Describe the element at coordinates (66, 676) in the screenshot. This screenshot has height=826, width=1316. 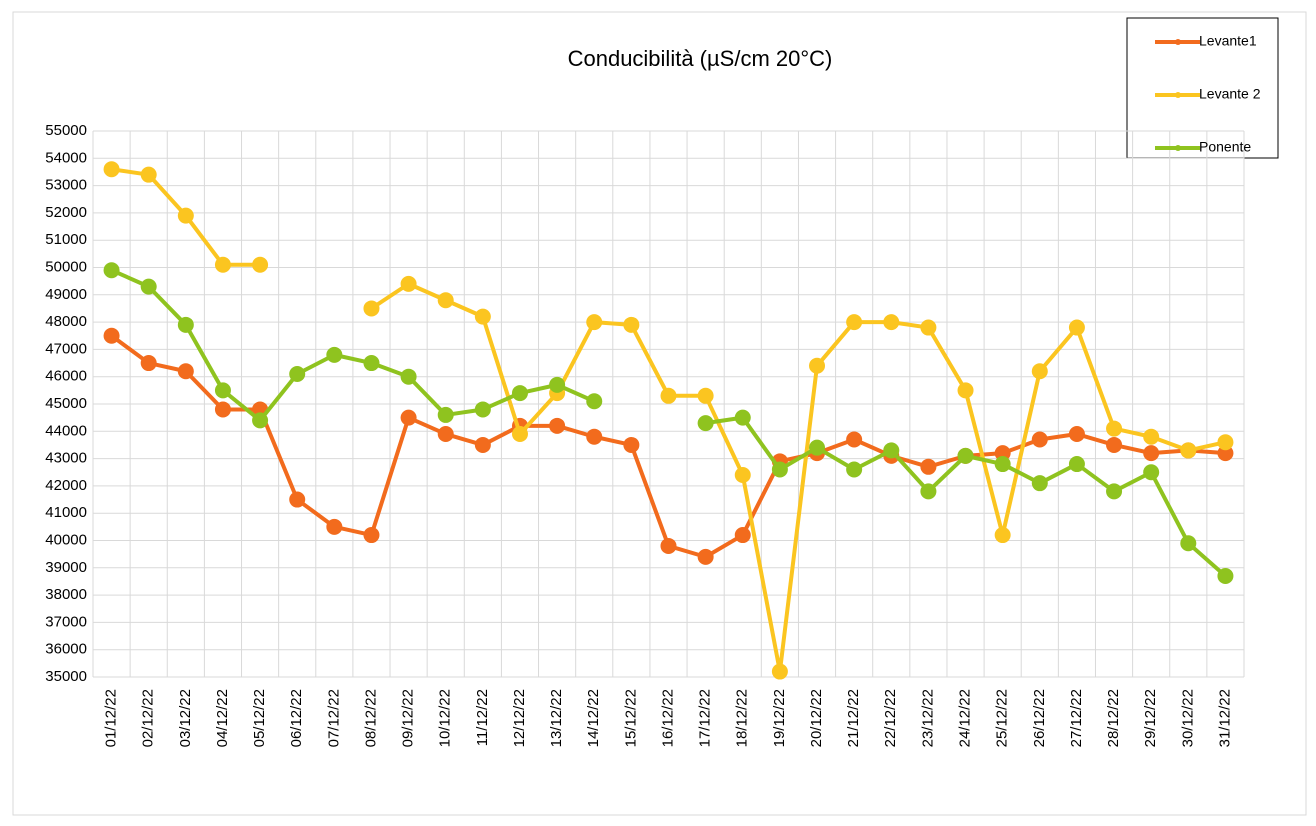
I see `y-tick-label: 35000` at that location.